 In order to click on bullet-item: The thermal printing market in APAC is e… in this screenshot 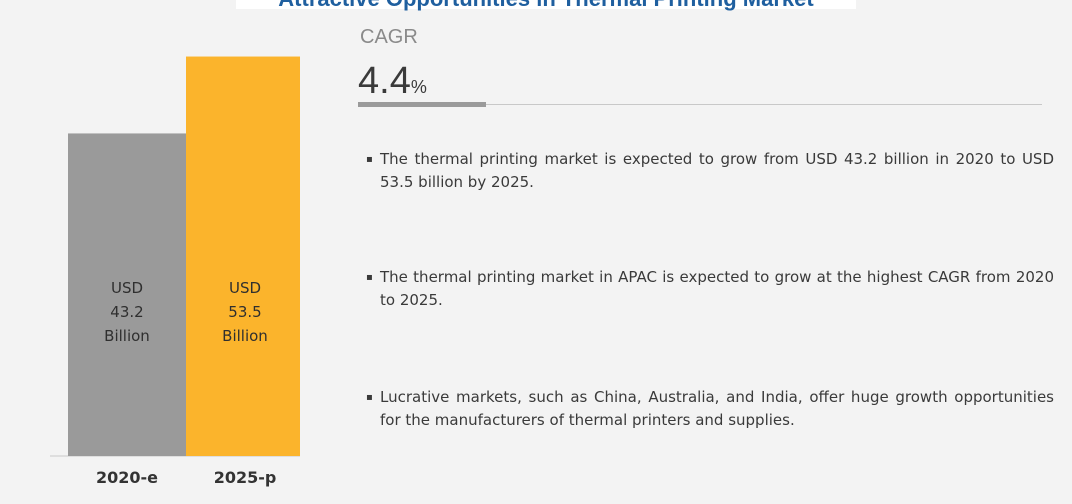, I will do `click(710, 289)`.